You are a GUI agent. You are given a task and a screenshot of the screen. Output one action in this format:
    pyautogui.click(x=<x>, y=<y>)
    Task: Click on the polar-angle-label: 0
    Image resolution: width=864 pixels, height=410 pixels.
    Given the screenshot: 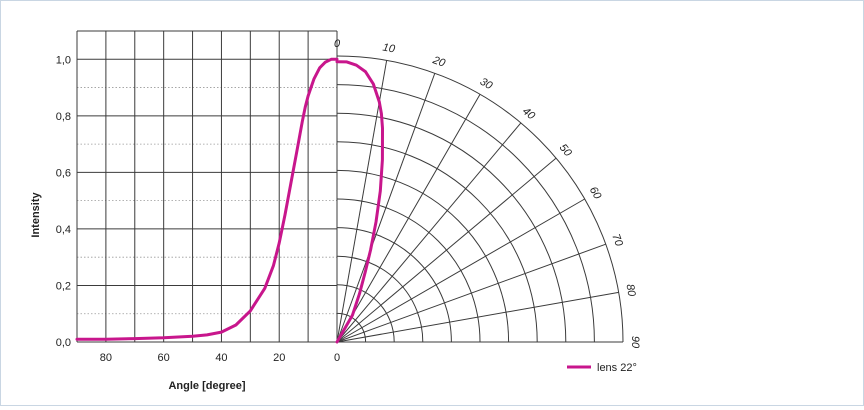 What is the action you would take?
    pyautogui.click(x=337, y=44)
    